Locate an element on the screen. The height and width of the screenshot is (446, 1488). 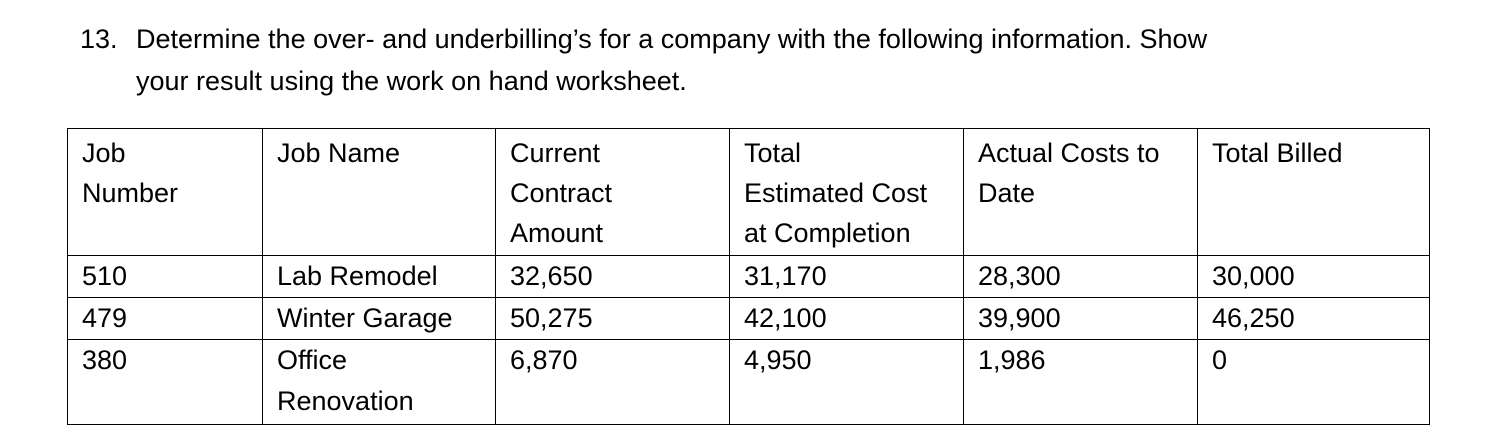
header-total-billed: Total Billed is located at coordinates (1313, 192).